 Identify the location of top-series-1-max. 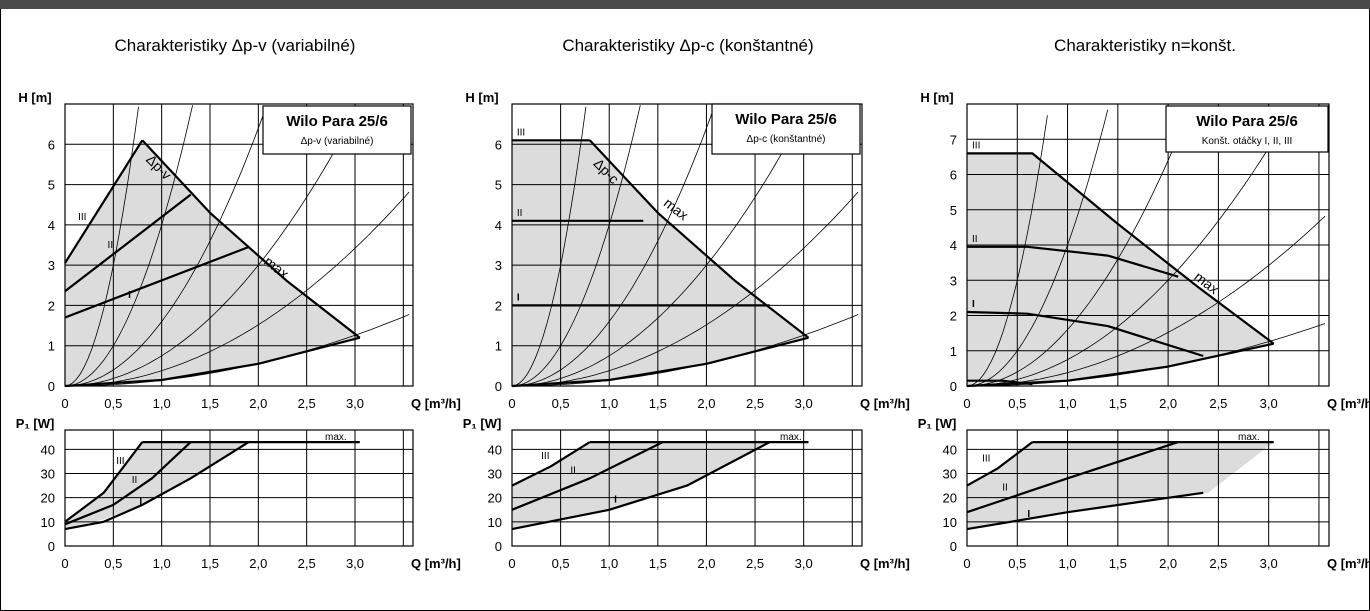
(251, 239).